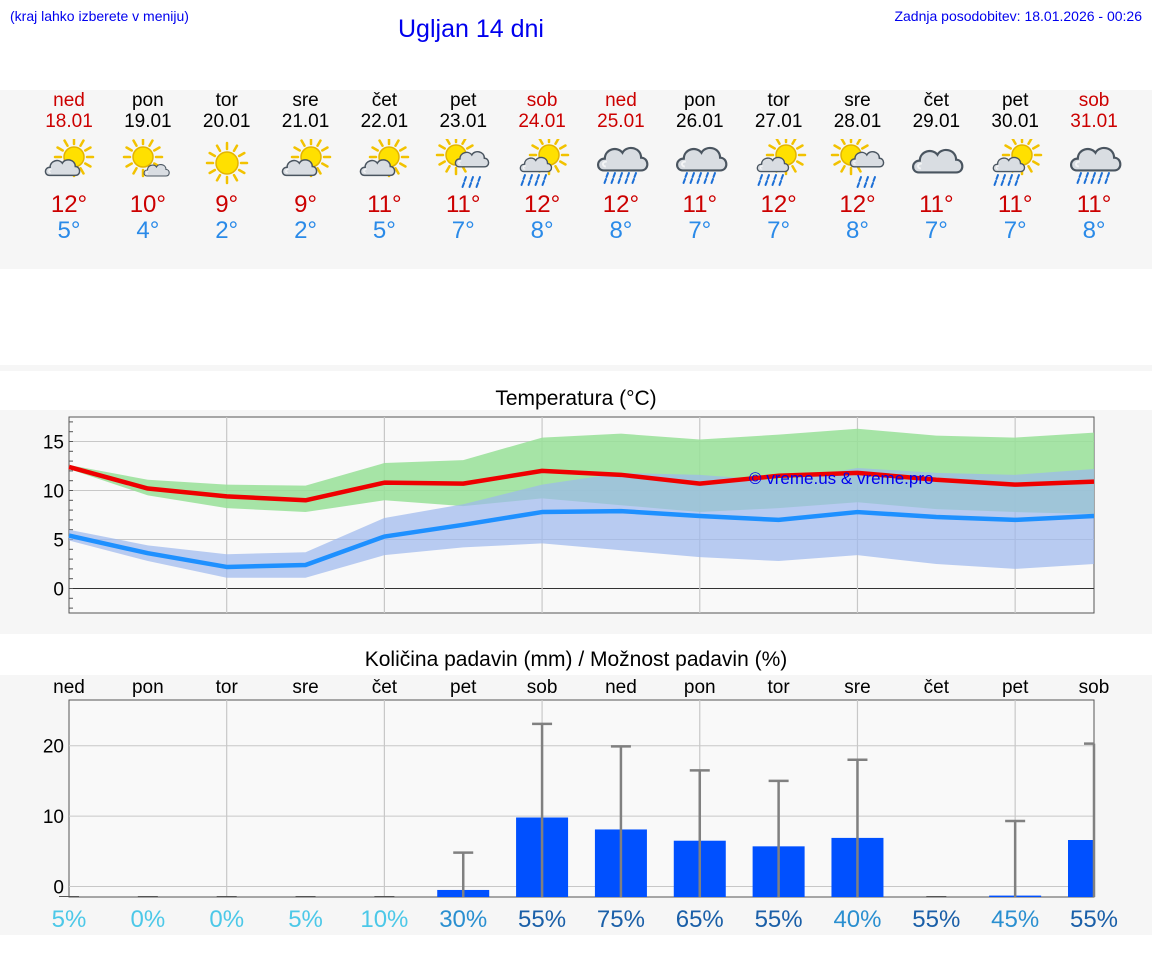  What do you see at coordinates (384, 167) in the screenshot?
I see `forecast-day: čet 22.01 11° 5°` at bounding box center [384, 167].